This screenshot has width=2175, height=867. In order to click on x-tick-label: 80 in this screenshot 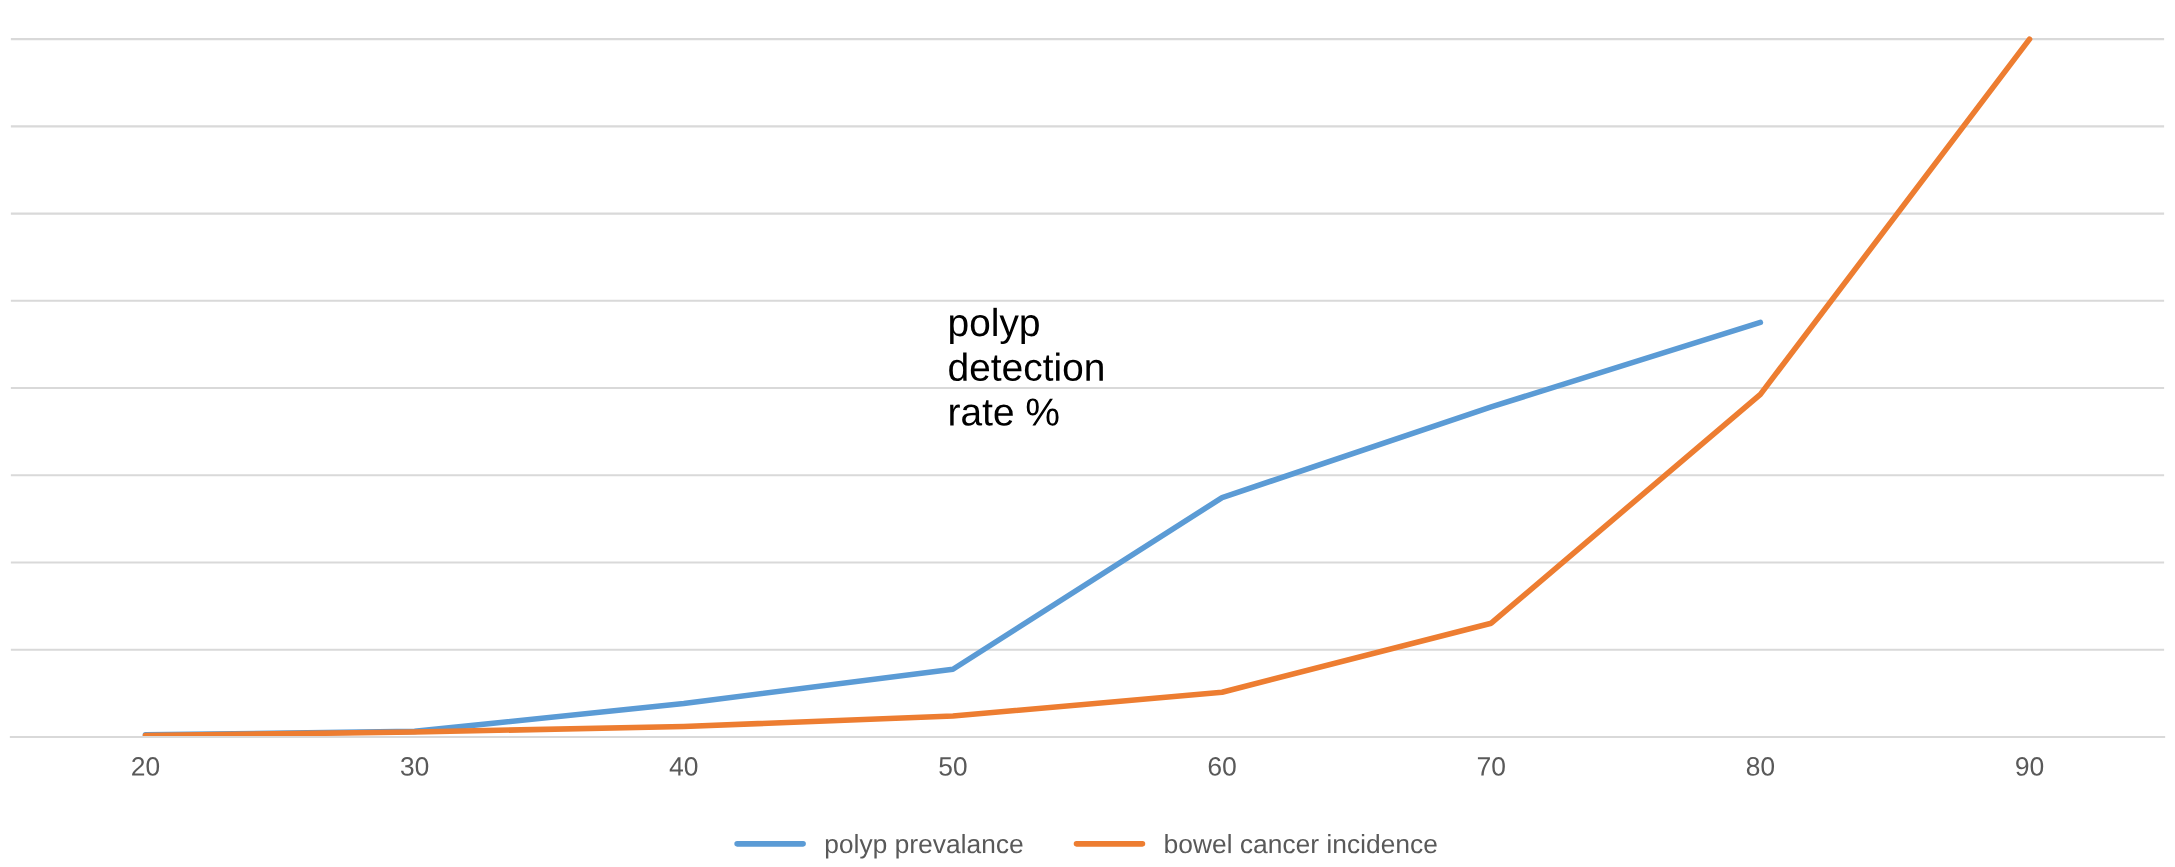, I will do `click(1760, 766)`.